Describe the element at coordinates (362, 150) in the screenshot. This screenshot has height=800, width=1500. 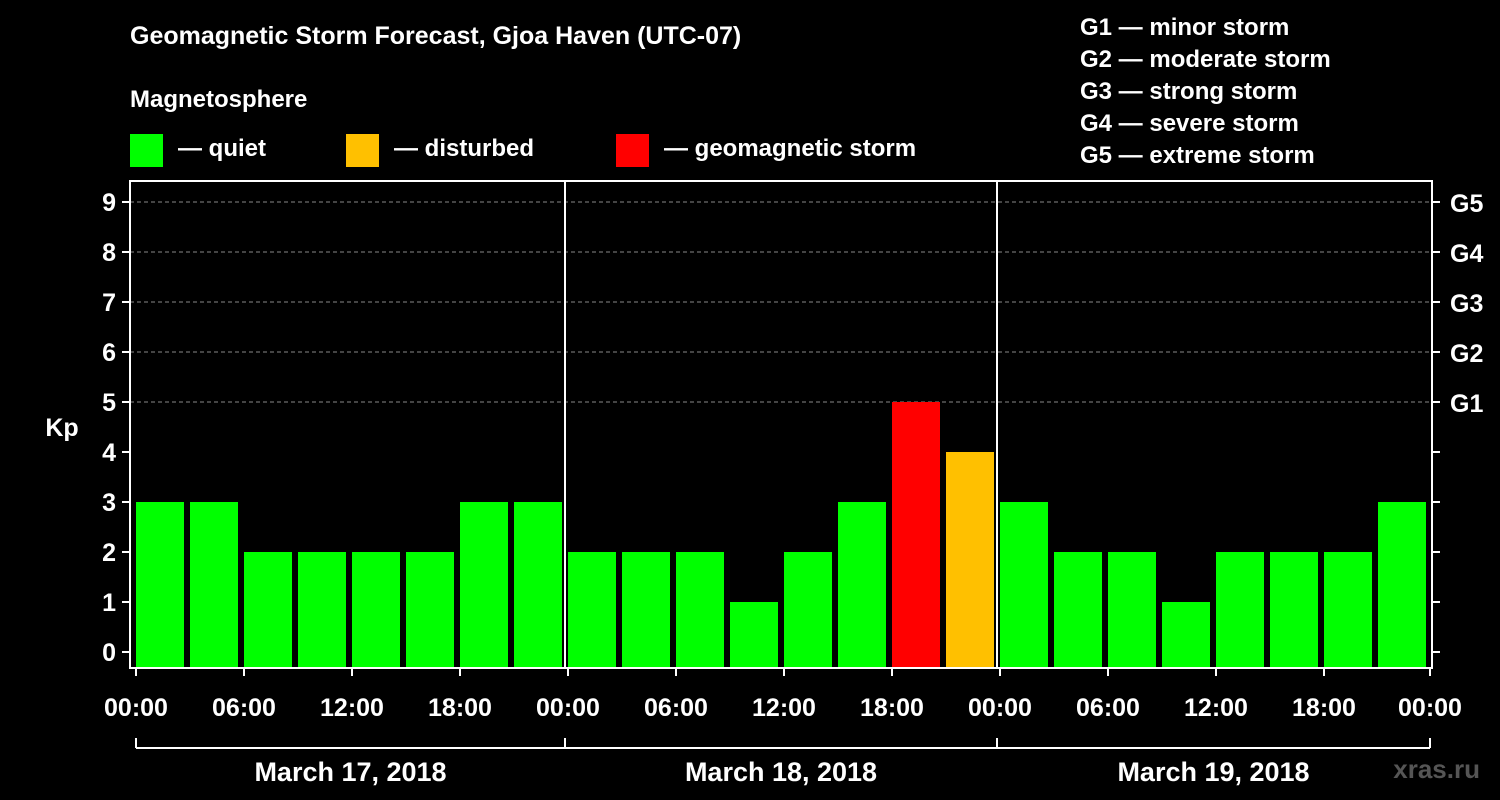
I see `legend-swatch-disturbed` at that location.